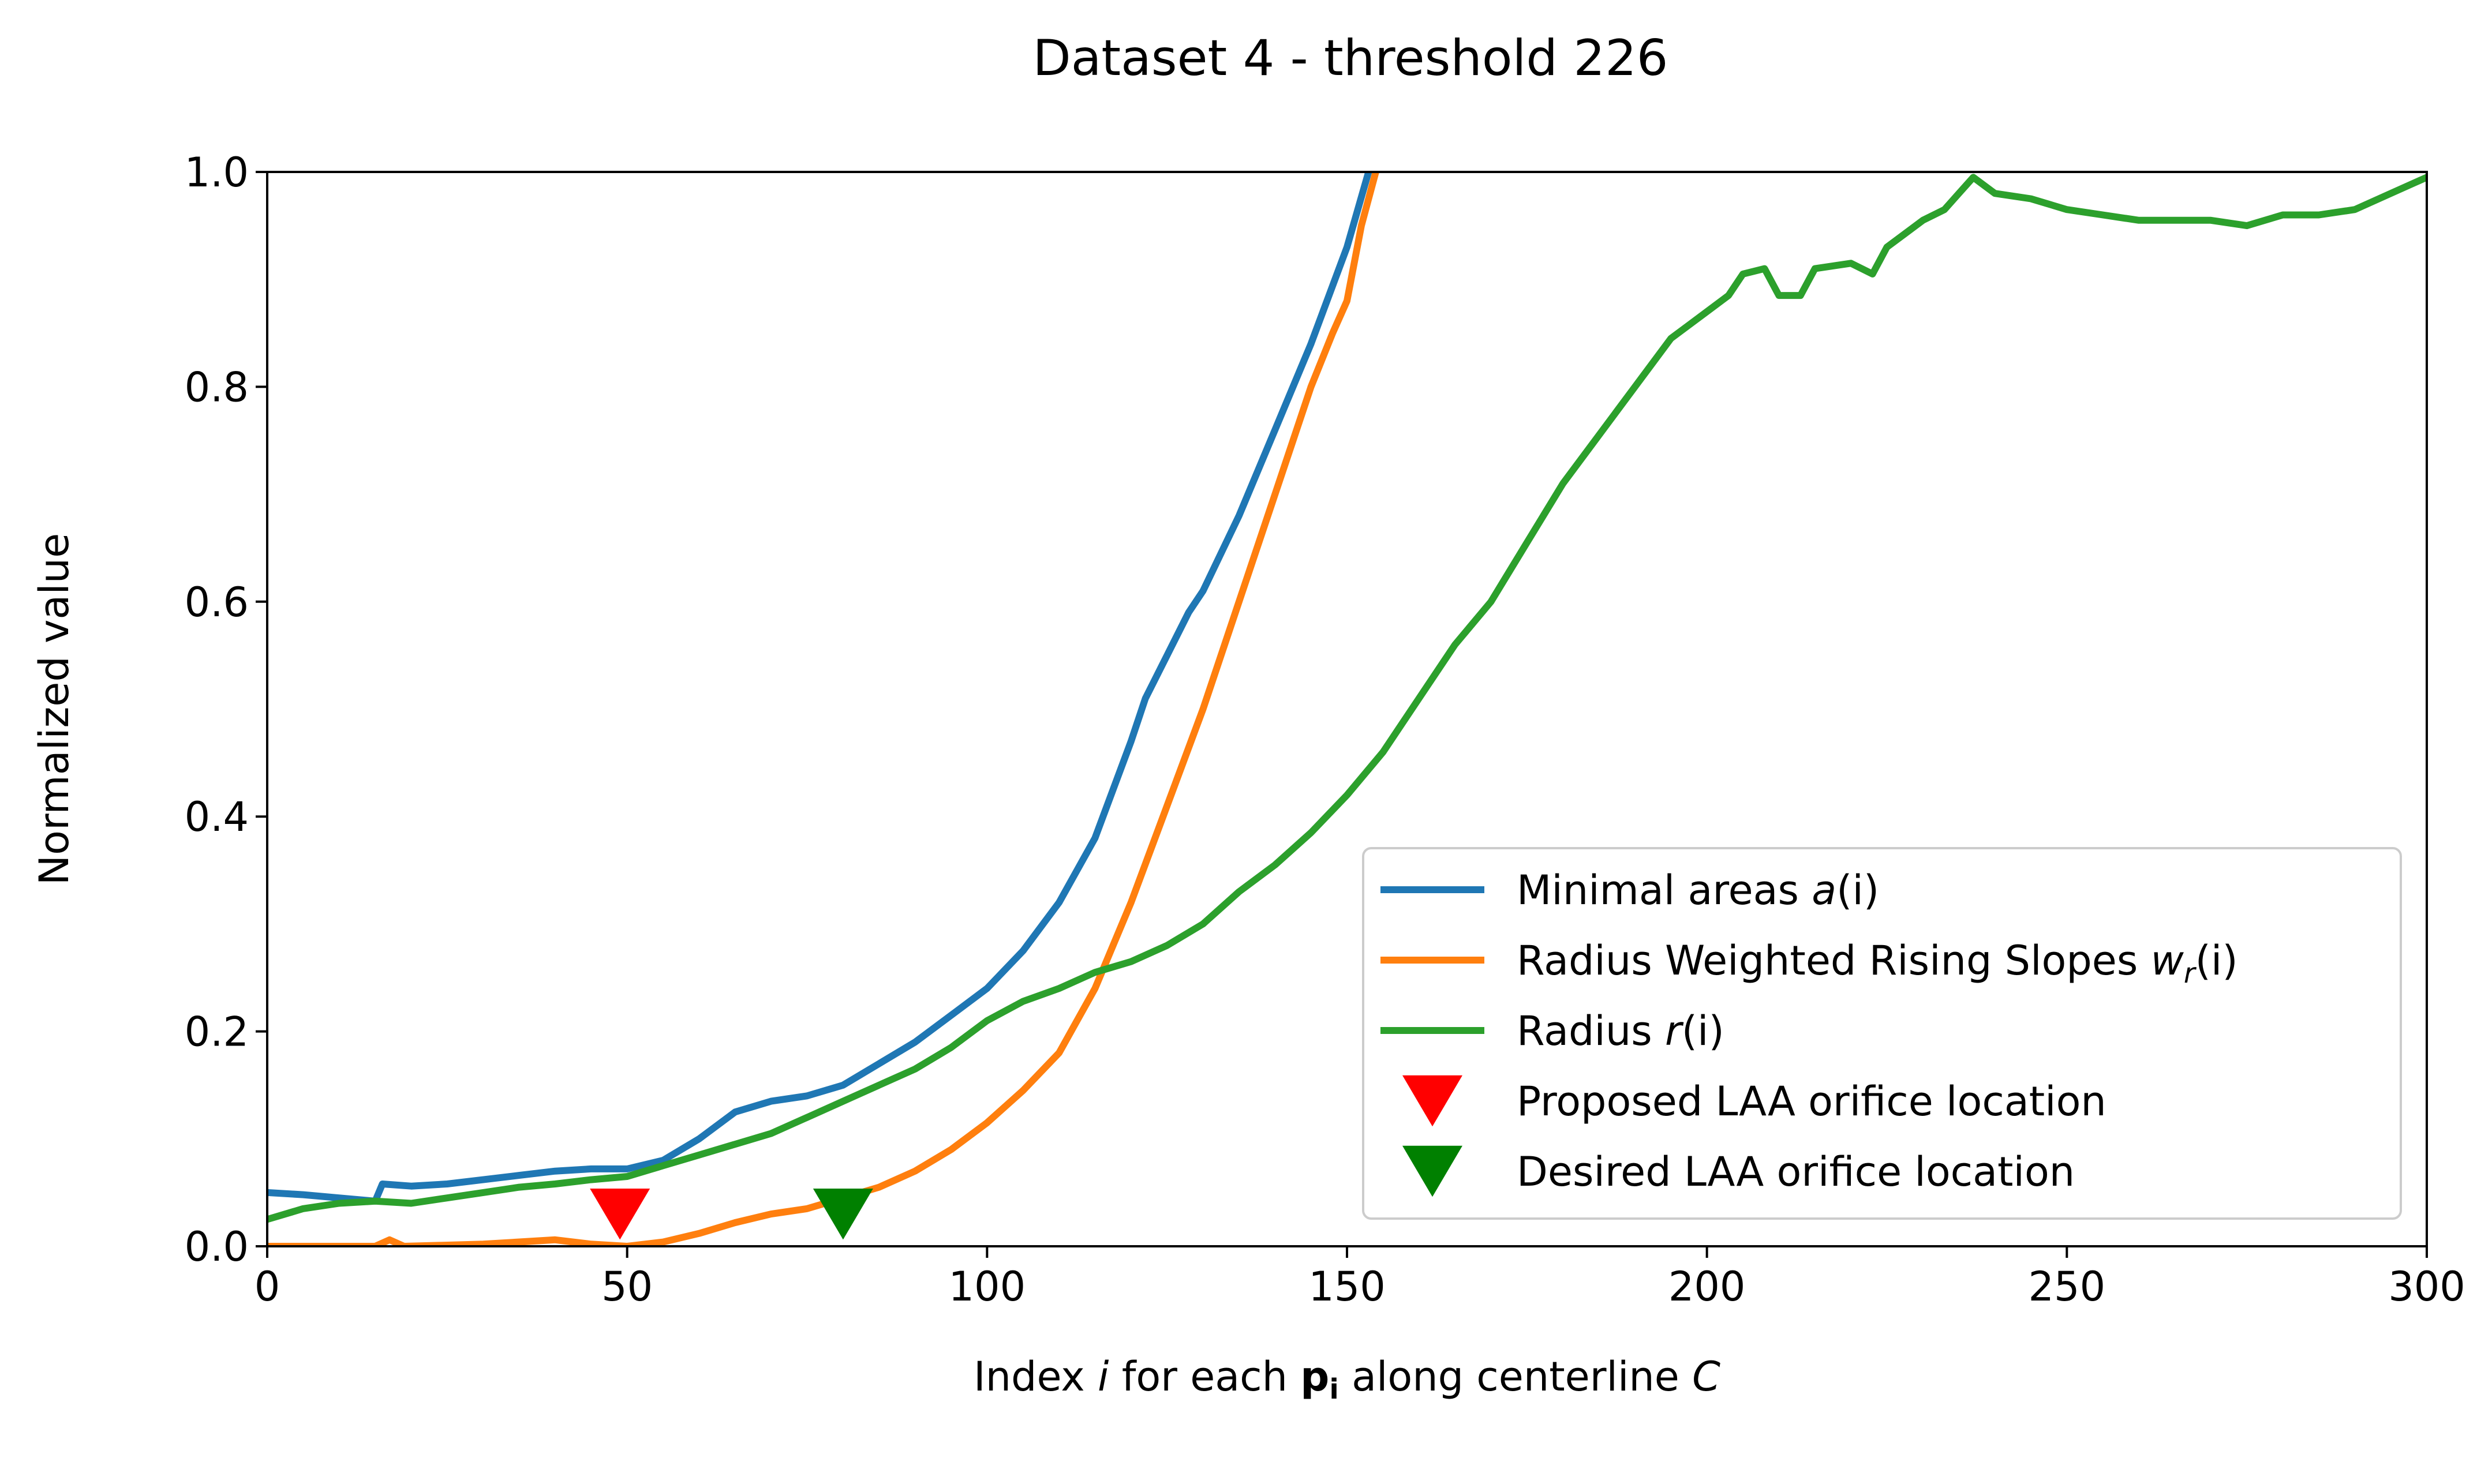 This screenshot has height=1484, width=2492. What do you see at coordinates (2426, 1286) in the screenshot?
I see `x-tick-label: 300` at bounding box center [2426, 1286].